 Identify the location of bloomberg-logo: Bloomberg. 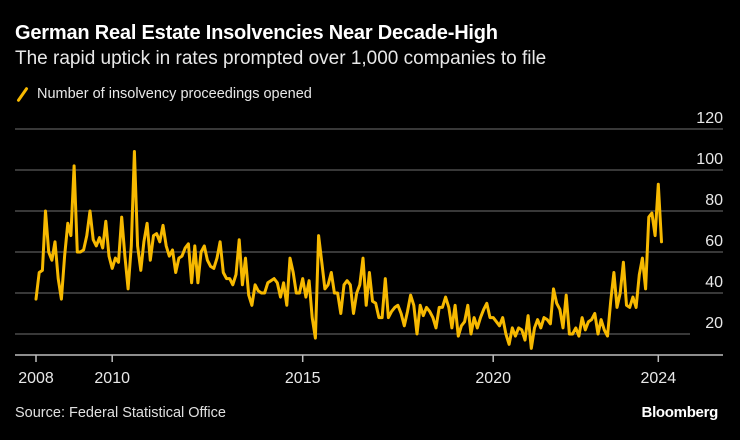
(680, 412).